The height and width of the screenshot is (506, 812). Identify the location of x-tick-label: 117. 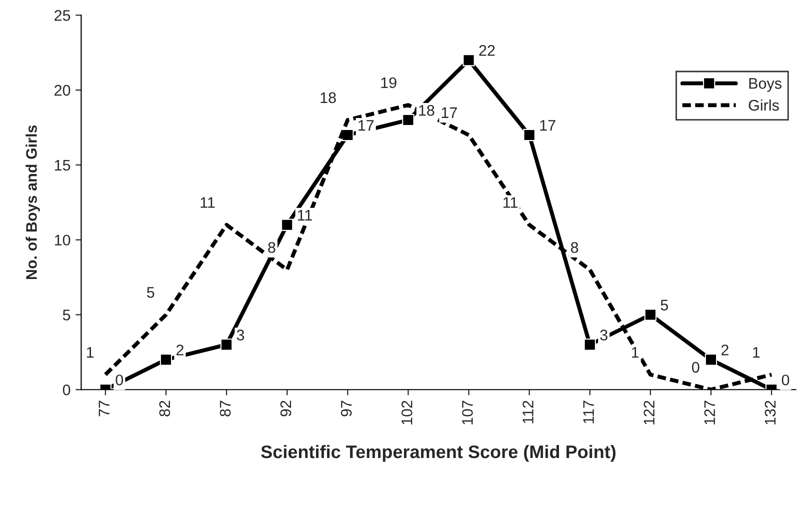
(588, 412).